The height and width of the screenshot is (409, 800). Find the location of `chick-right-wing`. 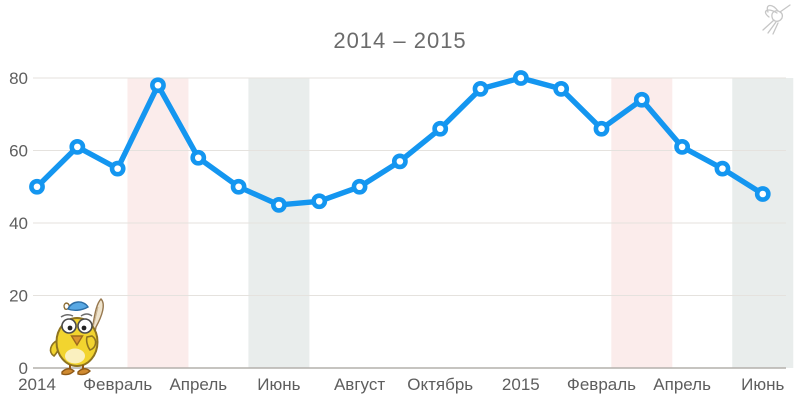

chick-right-wing is located at coordinates (91, 343).